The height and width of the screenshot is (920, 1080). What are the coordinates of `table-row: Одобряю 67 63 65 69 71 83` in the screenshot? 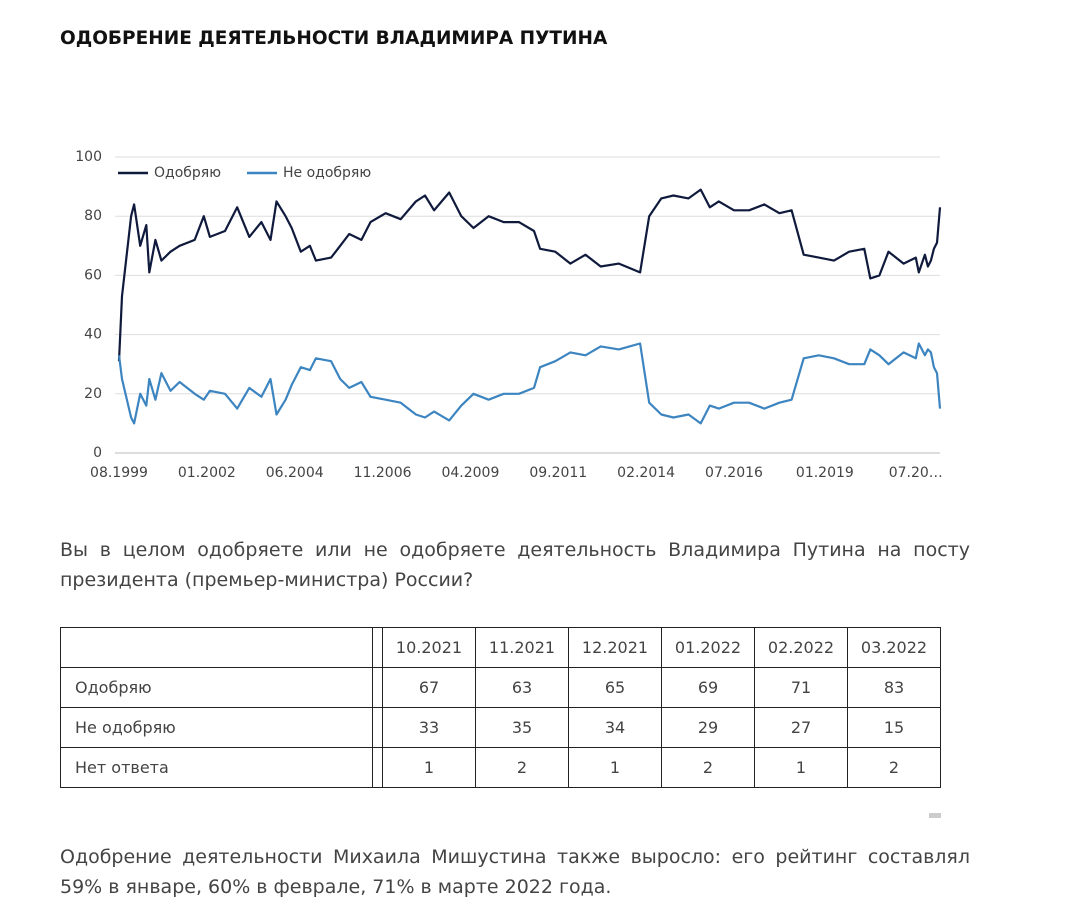 It's located at (500, 687).